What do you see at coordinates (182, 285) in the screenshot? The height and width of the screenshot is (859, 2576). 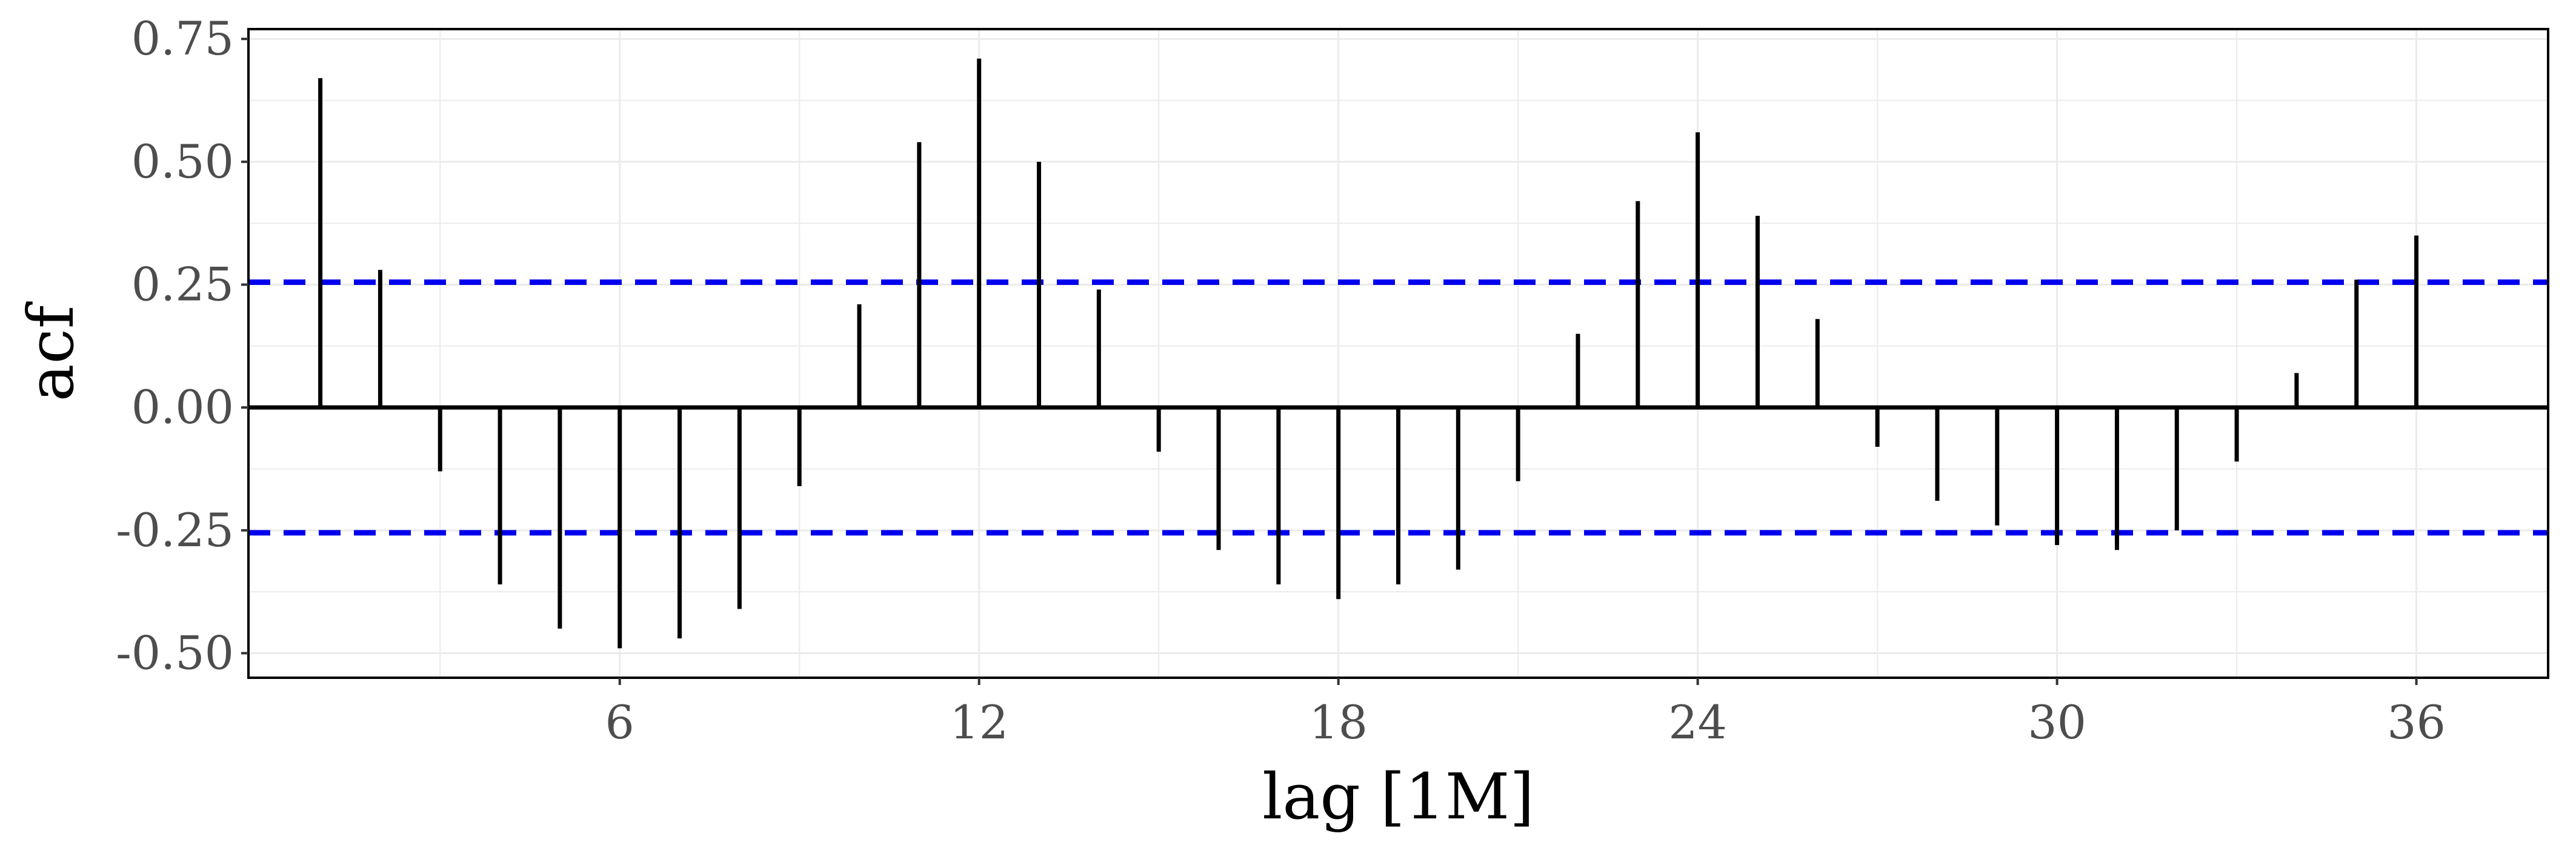 I see `y-tick-label: 0.25` at bounding box center [182, 285].